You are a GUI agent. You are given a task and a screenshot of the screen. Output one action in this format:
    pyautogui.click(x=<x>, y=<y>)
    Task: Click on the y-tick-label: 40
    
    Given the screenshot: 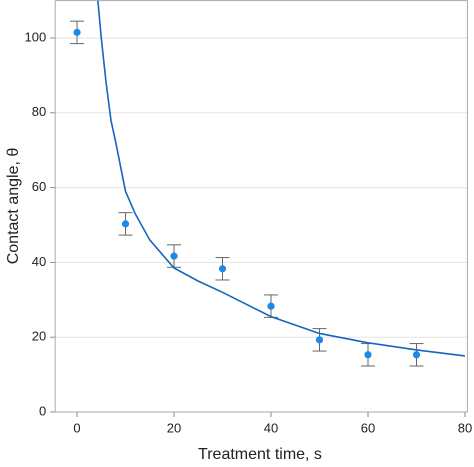 What is the action you would take?
    pyautogui.click(x=39, y=261)
    